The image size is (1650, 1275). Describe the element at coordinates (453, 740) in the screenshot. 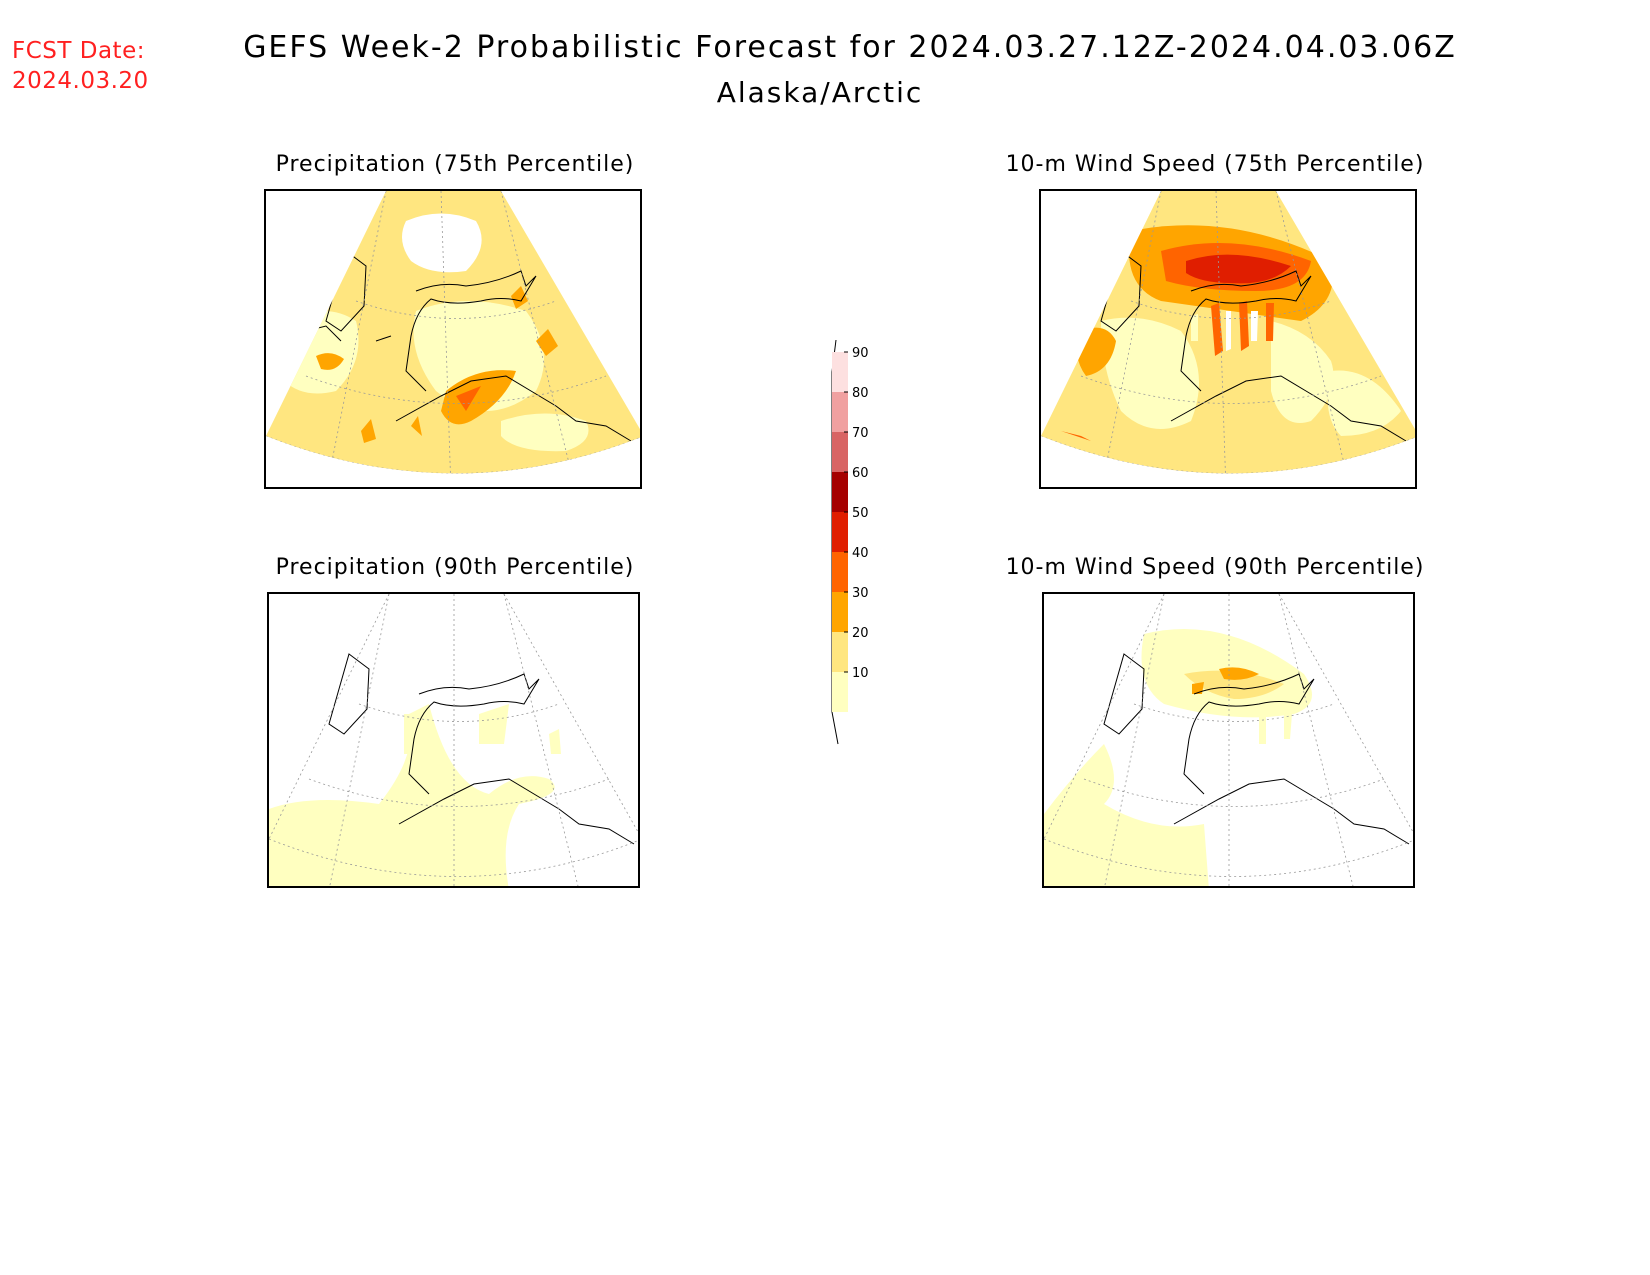

I see `map-precip90` at that location.